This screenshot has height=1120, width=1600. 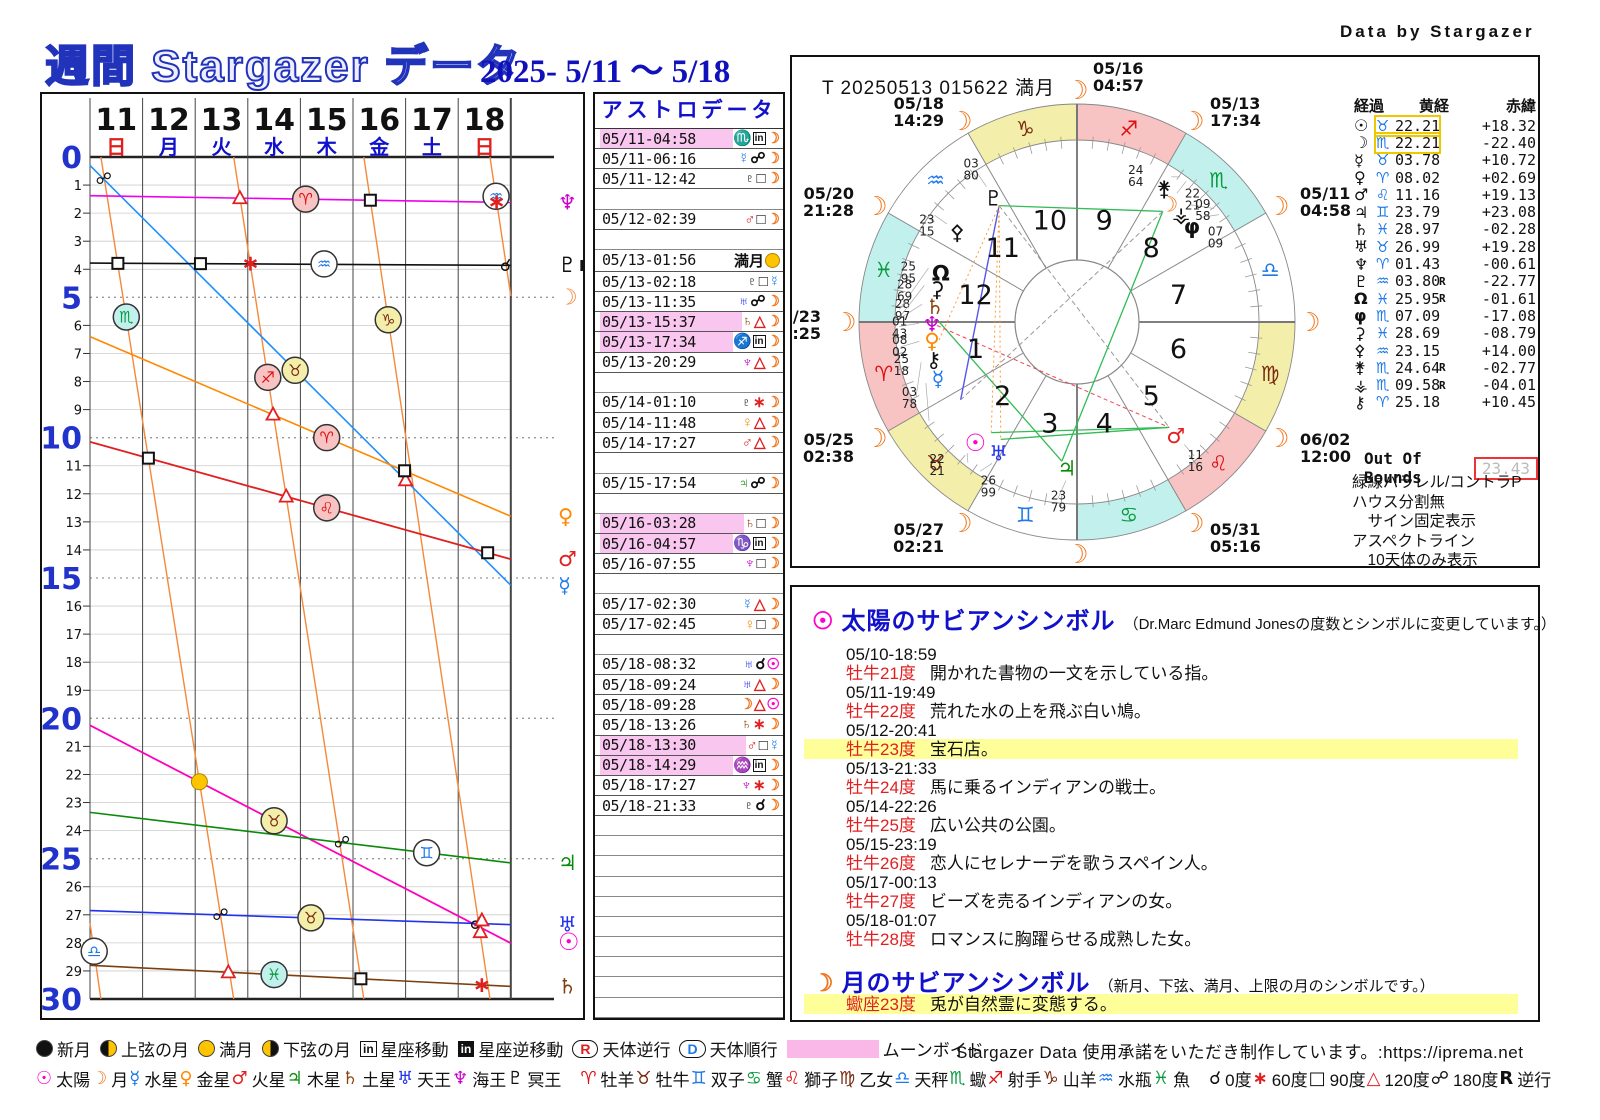 What do you see at coordinates (749, 664) in the screenshot?
I see `astro-symbol: ♅` at bounding box center [749, 664].